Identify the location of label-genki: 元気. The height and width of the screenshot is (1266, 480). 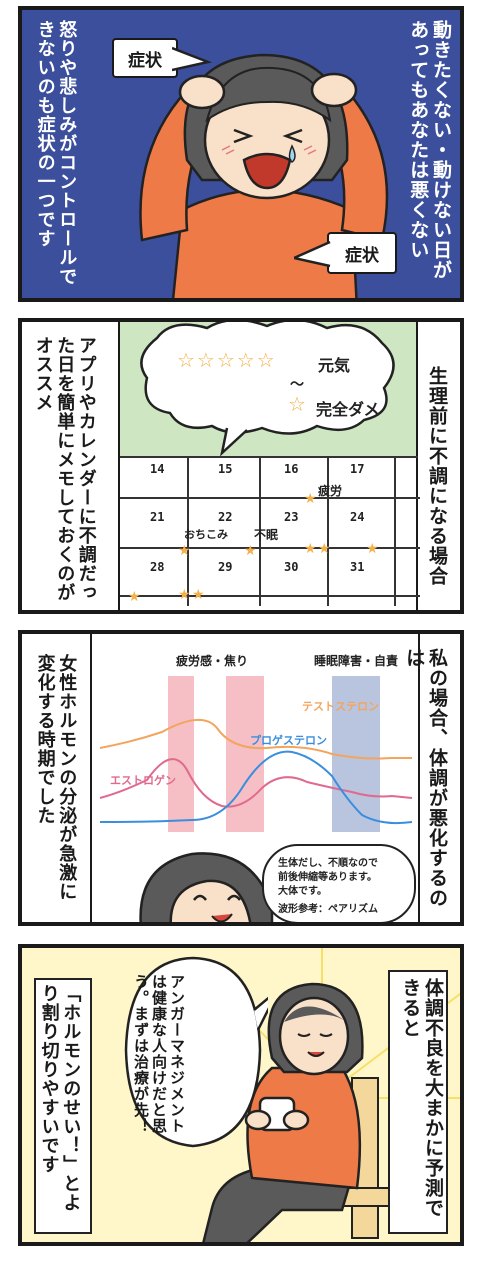
(334, 365).